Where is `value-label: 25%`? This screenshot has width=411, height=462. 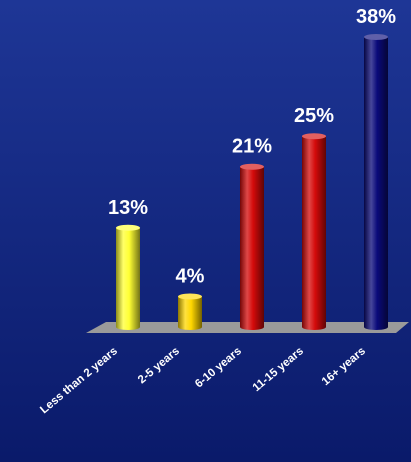
value-label: 25% is located at coordinates (314, 116).